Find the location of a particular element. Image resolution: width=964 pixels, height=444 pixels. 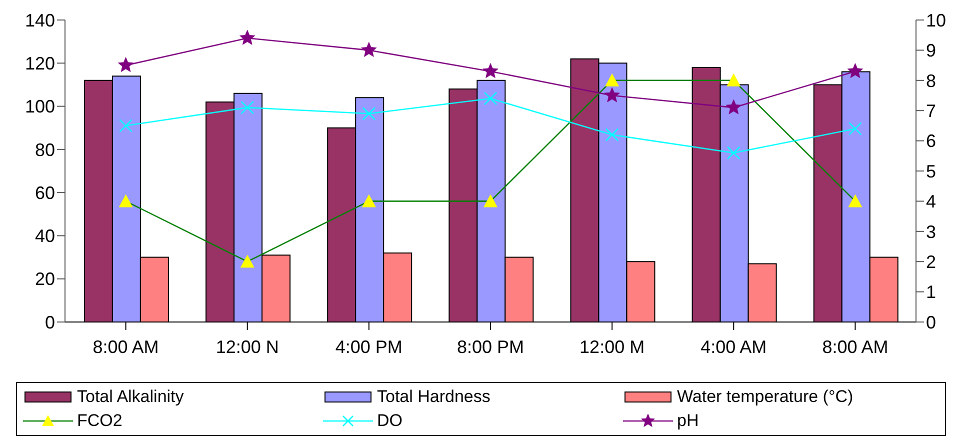

y2-tick-label: 6 is located at coordinates (931, 141).